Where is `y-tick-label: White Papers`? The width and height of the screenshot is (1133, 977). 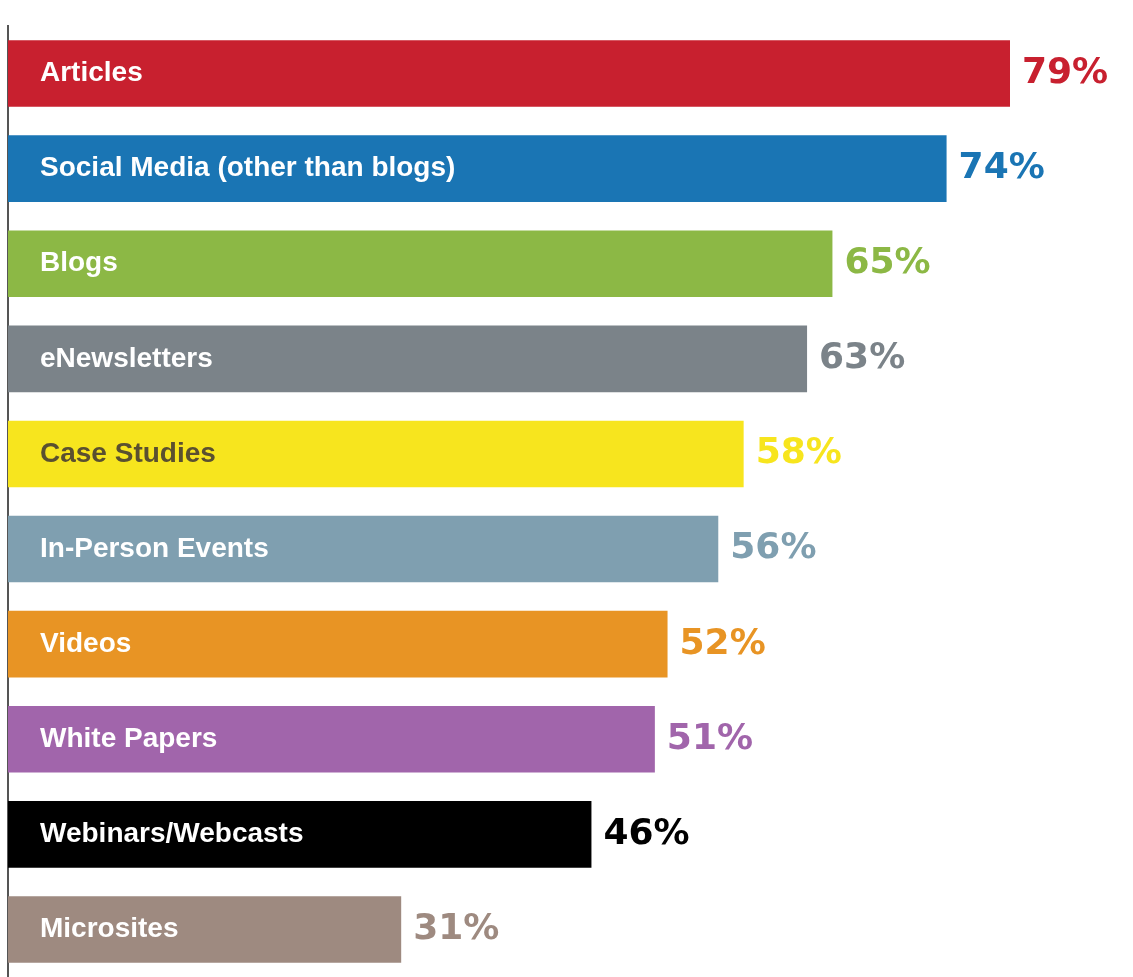
y-tick-label: White Papers is located at coordinates (129, 737).